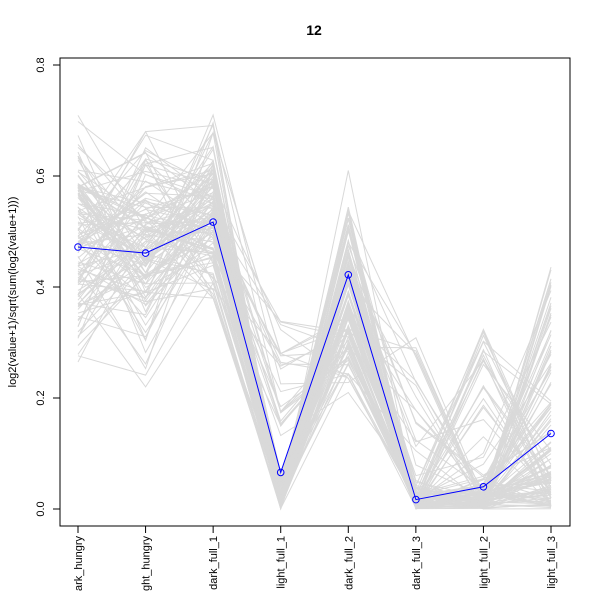 The width and height of the screenshot is (600, 605). What do you see at coordinates (41, 508) in the screenshot?
I see `y-tick-label: 0.0` at bounding box center [41, 508].